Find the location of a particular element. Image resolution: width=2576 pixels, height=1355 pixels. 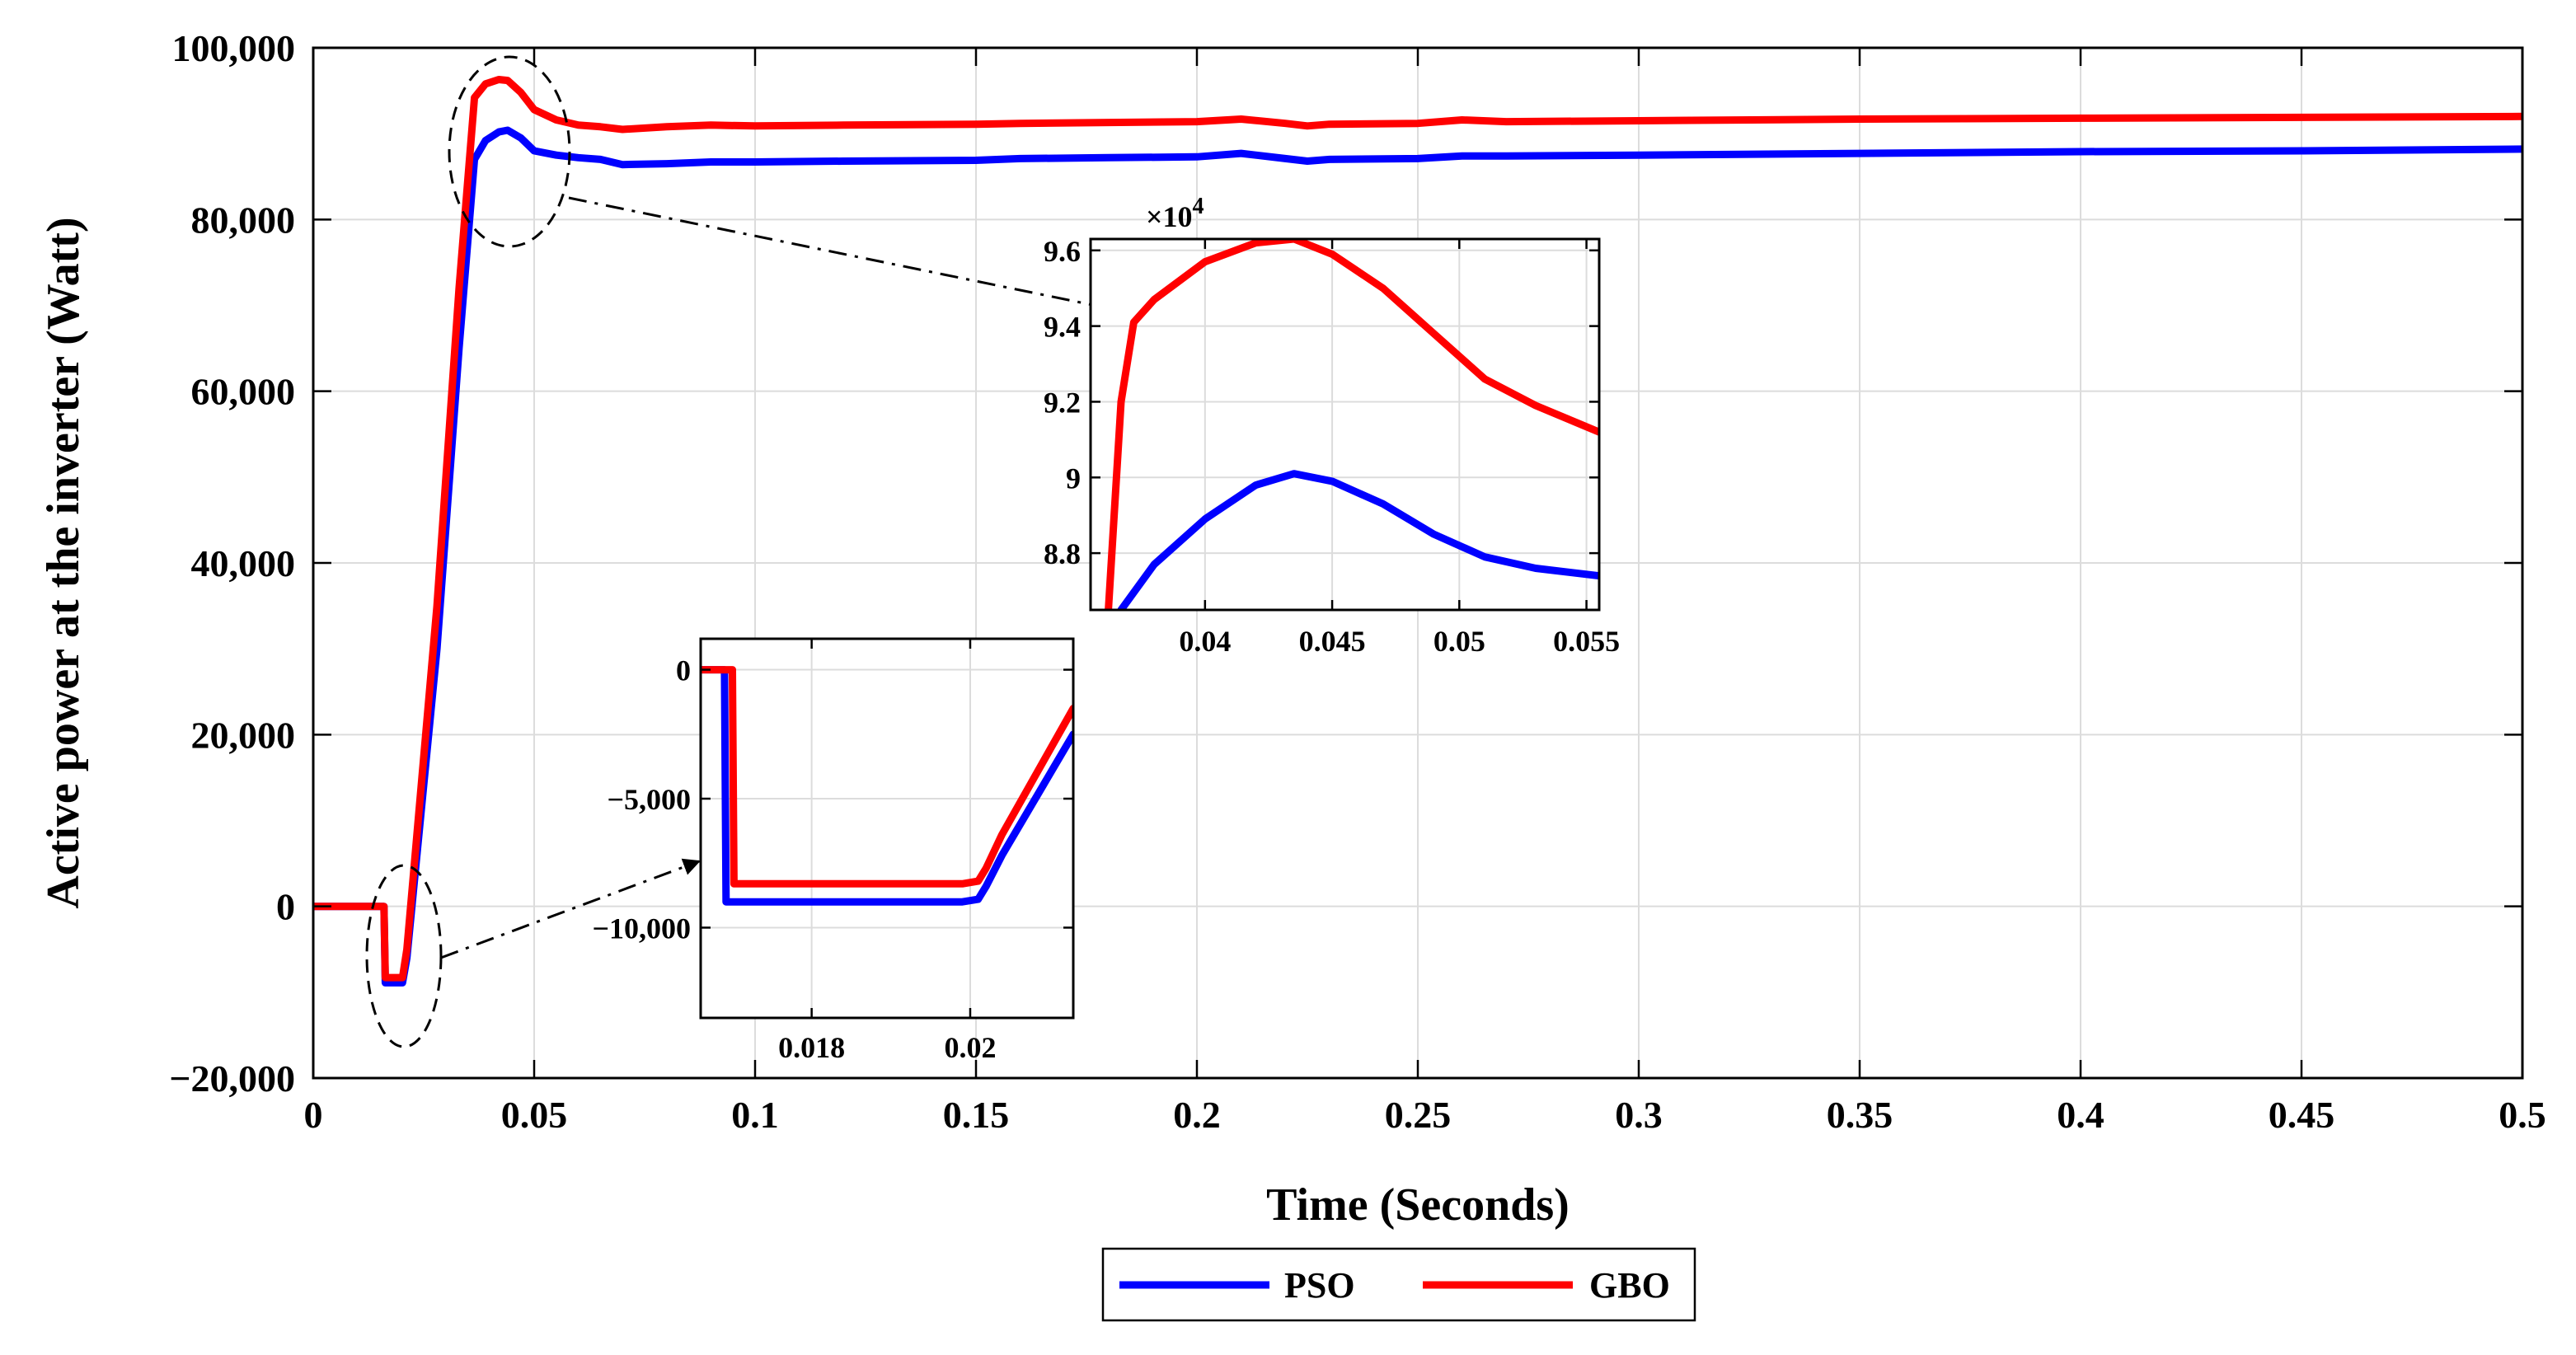

callout-ellipse-top is located at coordinates (509, 151).